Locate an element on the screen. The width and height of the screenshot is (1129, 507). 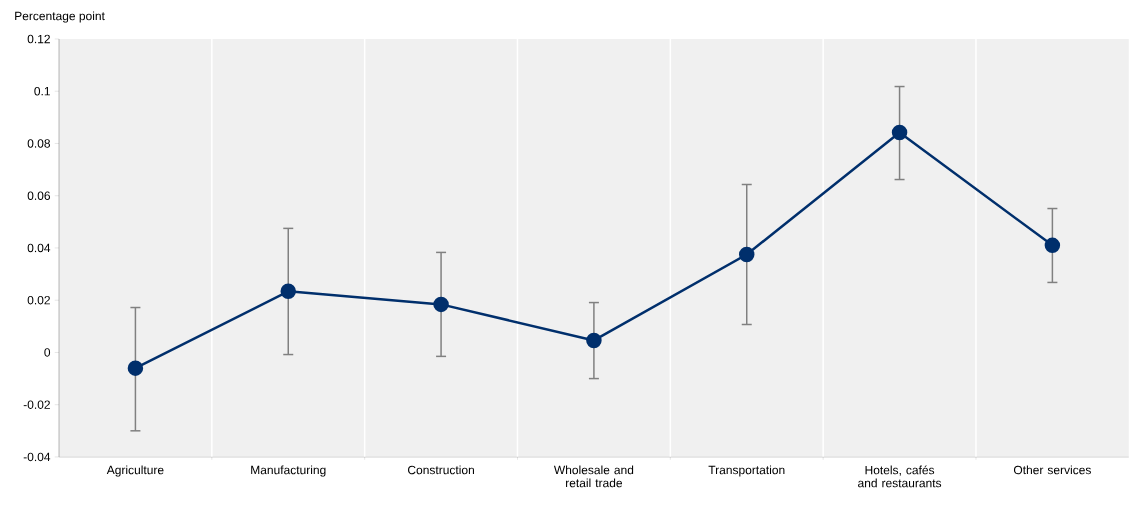
y-tick-label: 0.08 is located at coordinates (39, 143).